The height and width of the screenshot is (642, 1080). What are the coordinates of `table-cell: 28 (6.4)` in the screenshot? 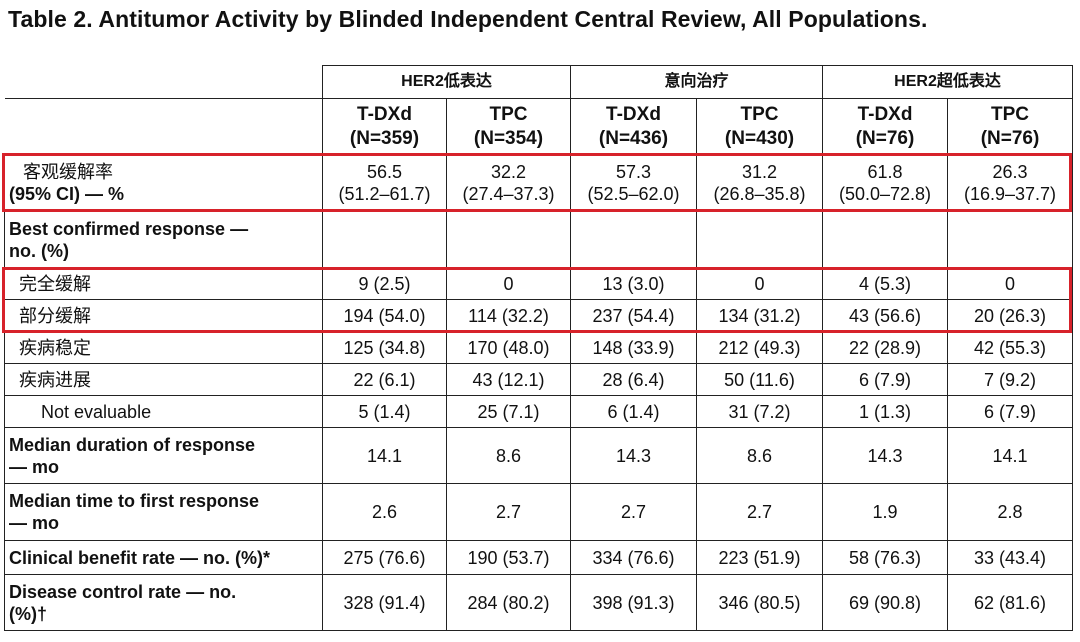 It's located at (633, 379).